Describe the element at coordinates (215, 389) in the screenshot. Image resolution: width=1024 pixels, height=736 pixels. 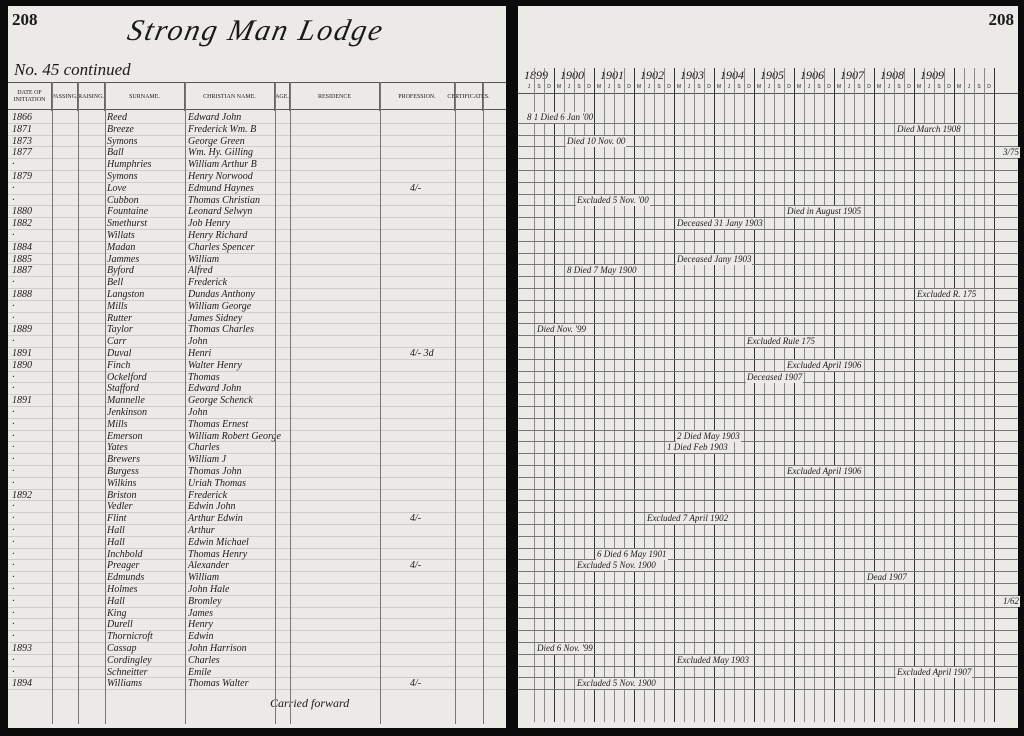
I see `christian-name: Edward John` at that location.